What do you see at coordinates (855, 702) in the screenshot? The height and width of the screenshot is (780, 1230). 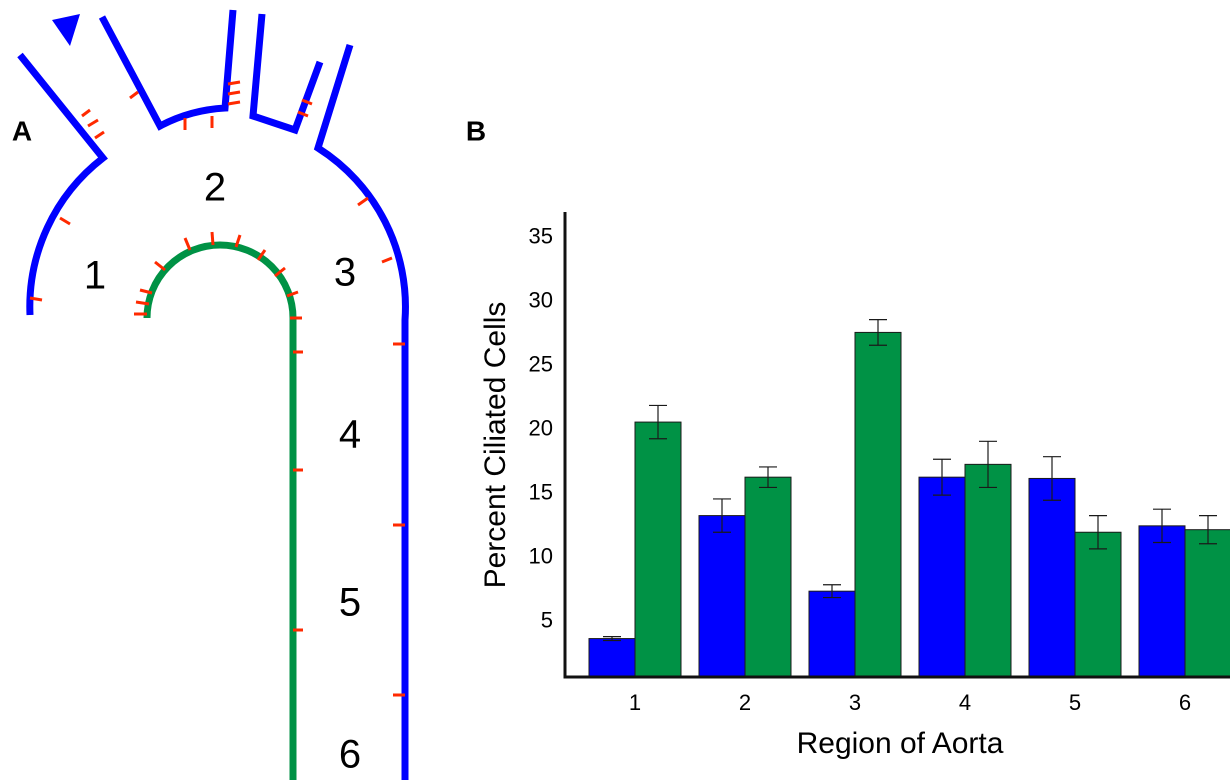 I see `x-tick-label: 3` at bounding box center [855, 702].